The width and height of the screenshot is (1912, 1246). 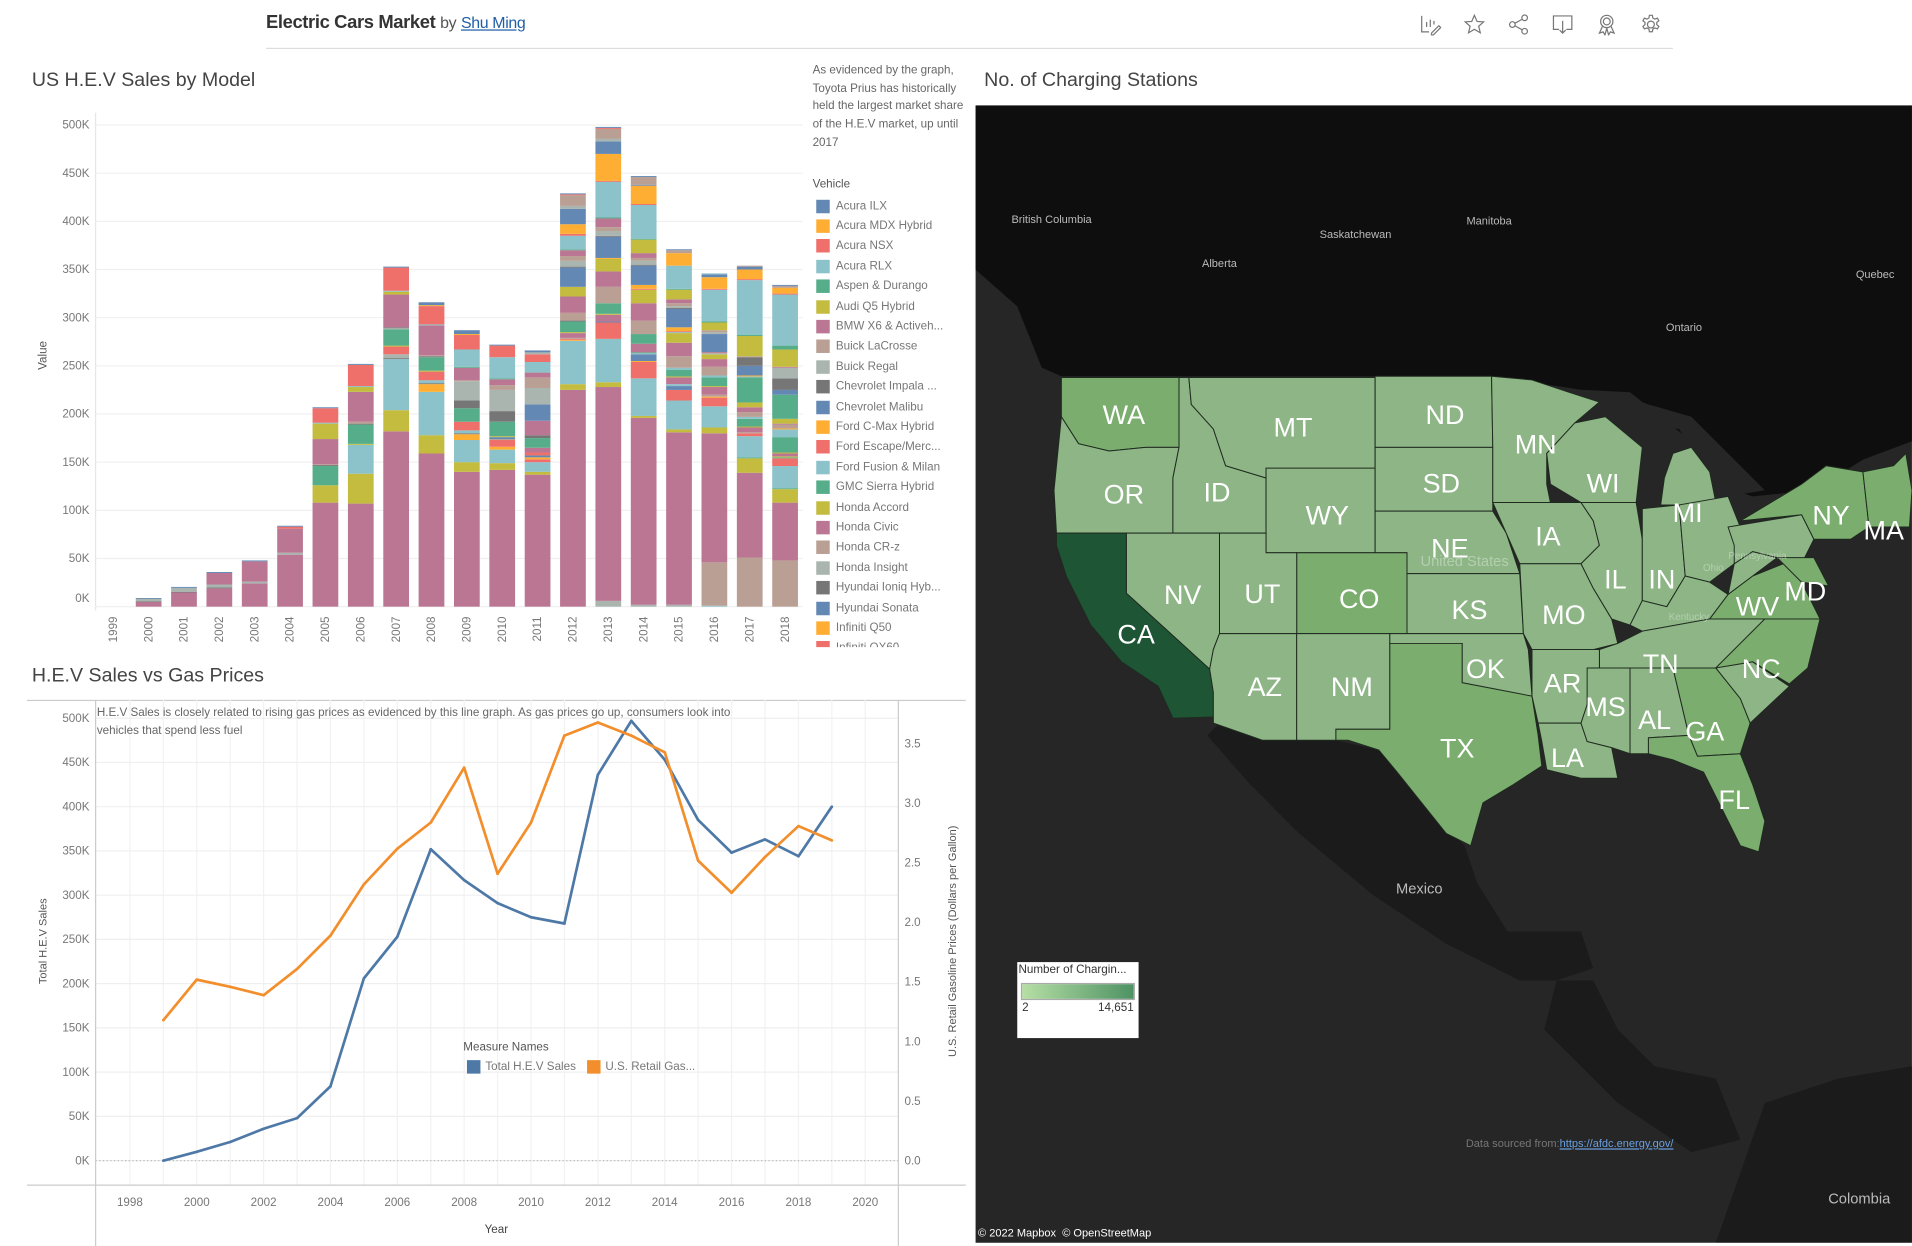 I want to click on legend-item: Honda Accord, so click(x=892, y=507).